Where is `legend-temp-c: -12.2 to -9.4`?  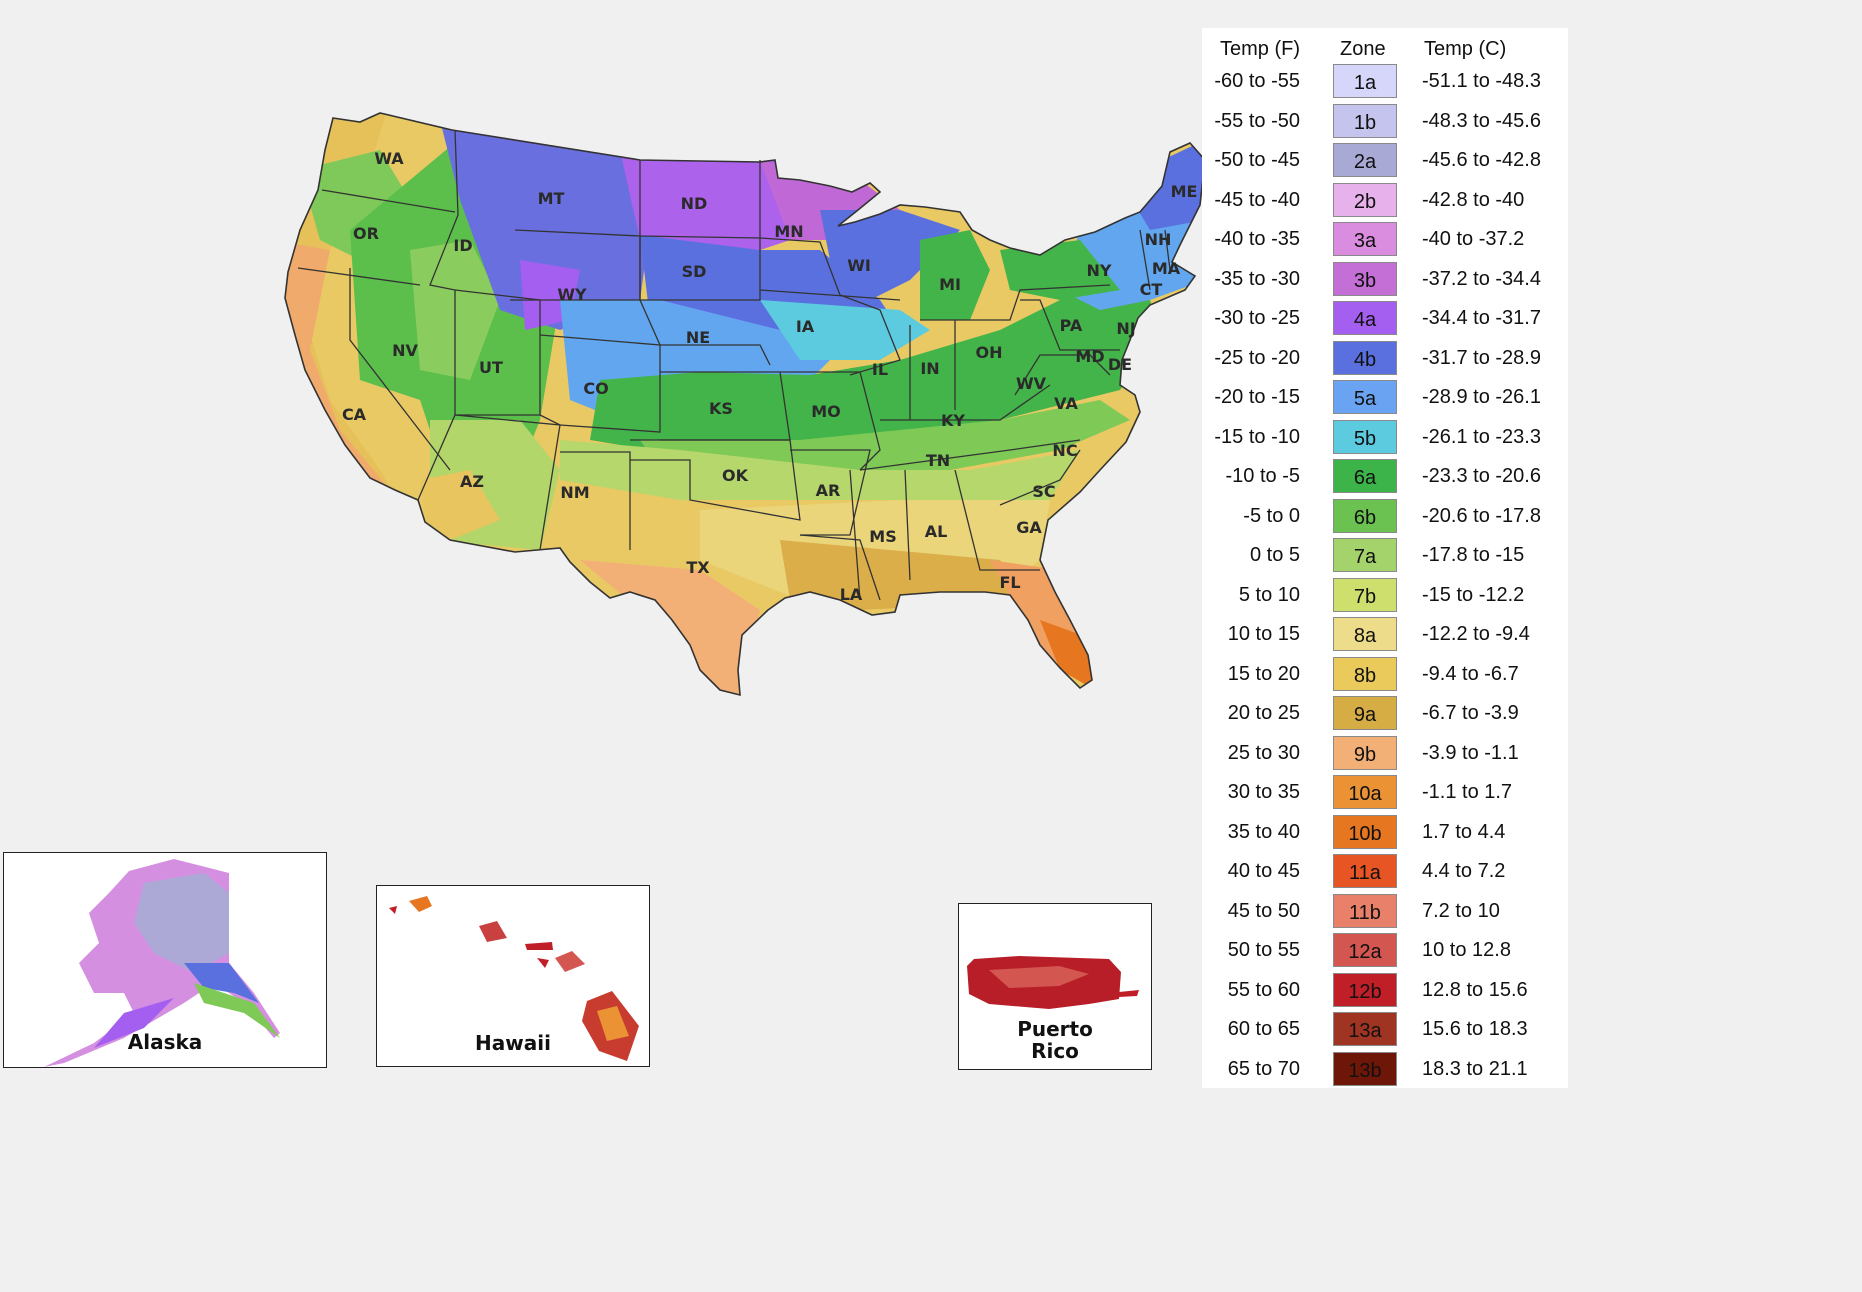 legend-temp-c: -12.2 to -9.4 is located at coordinates (1476, 634).